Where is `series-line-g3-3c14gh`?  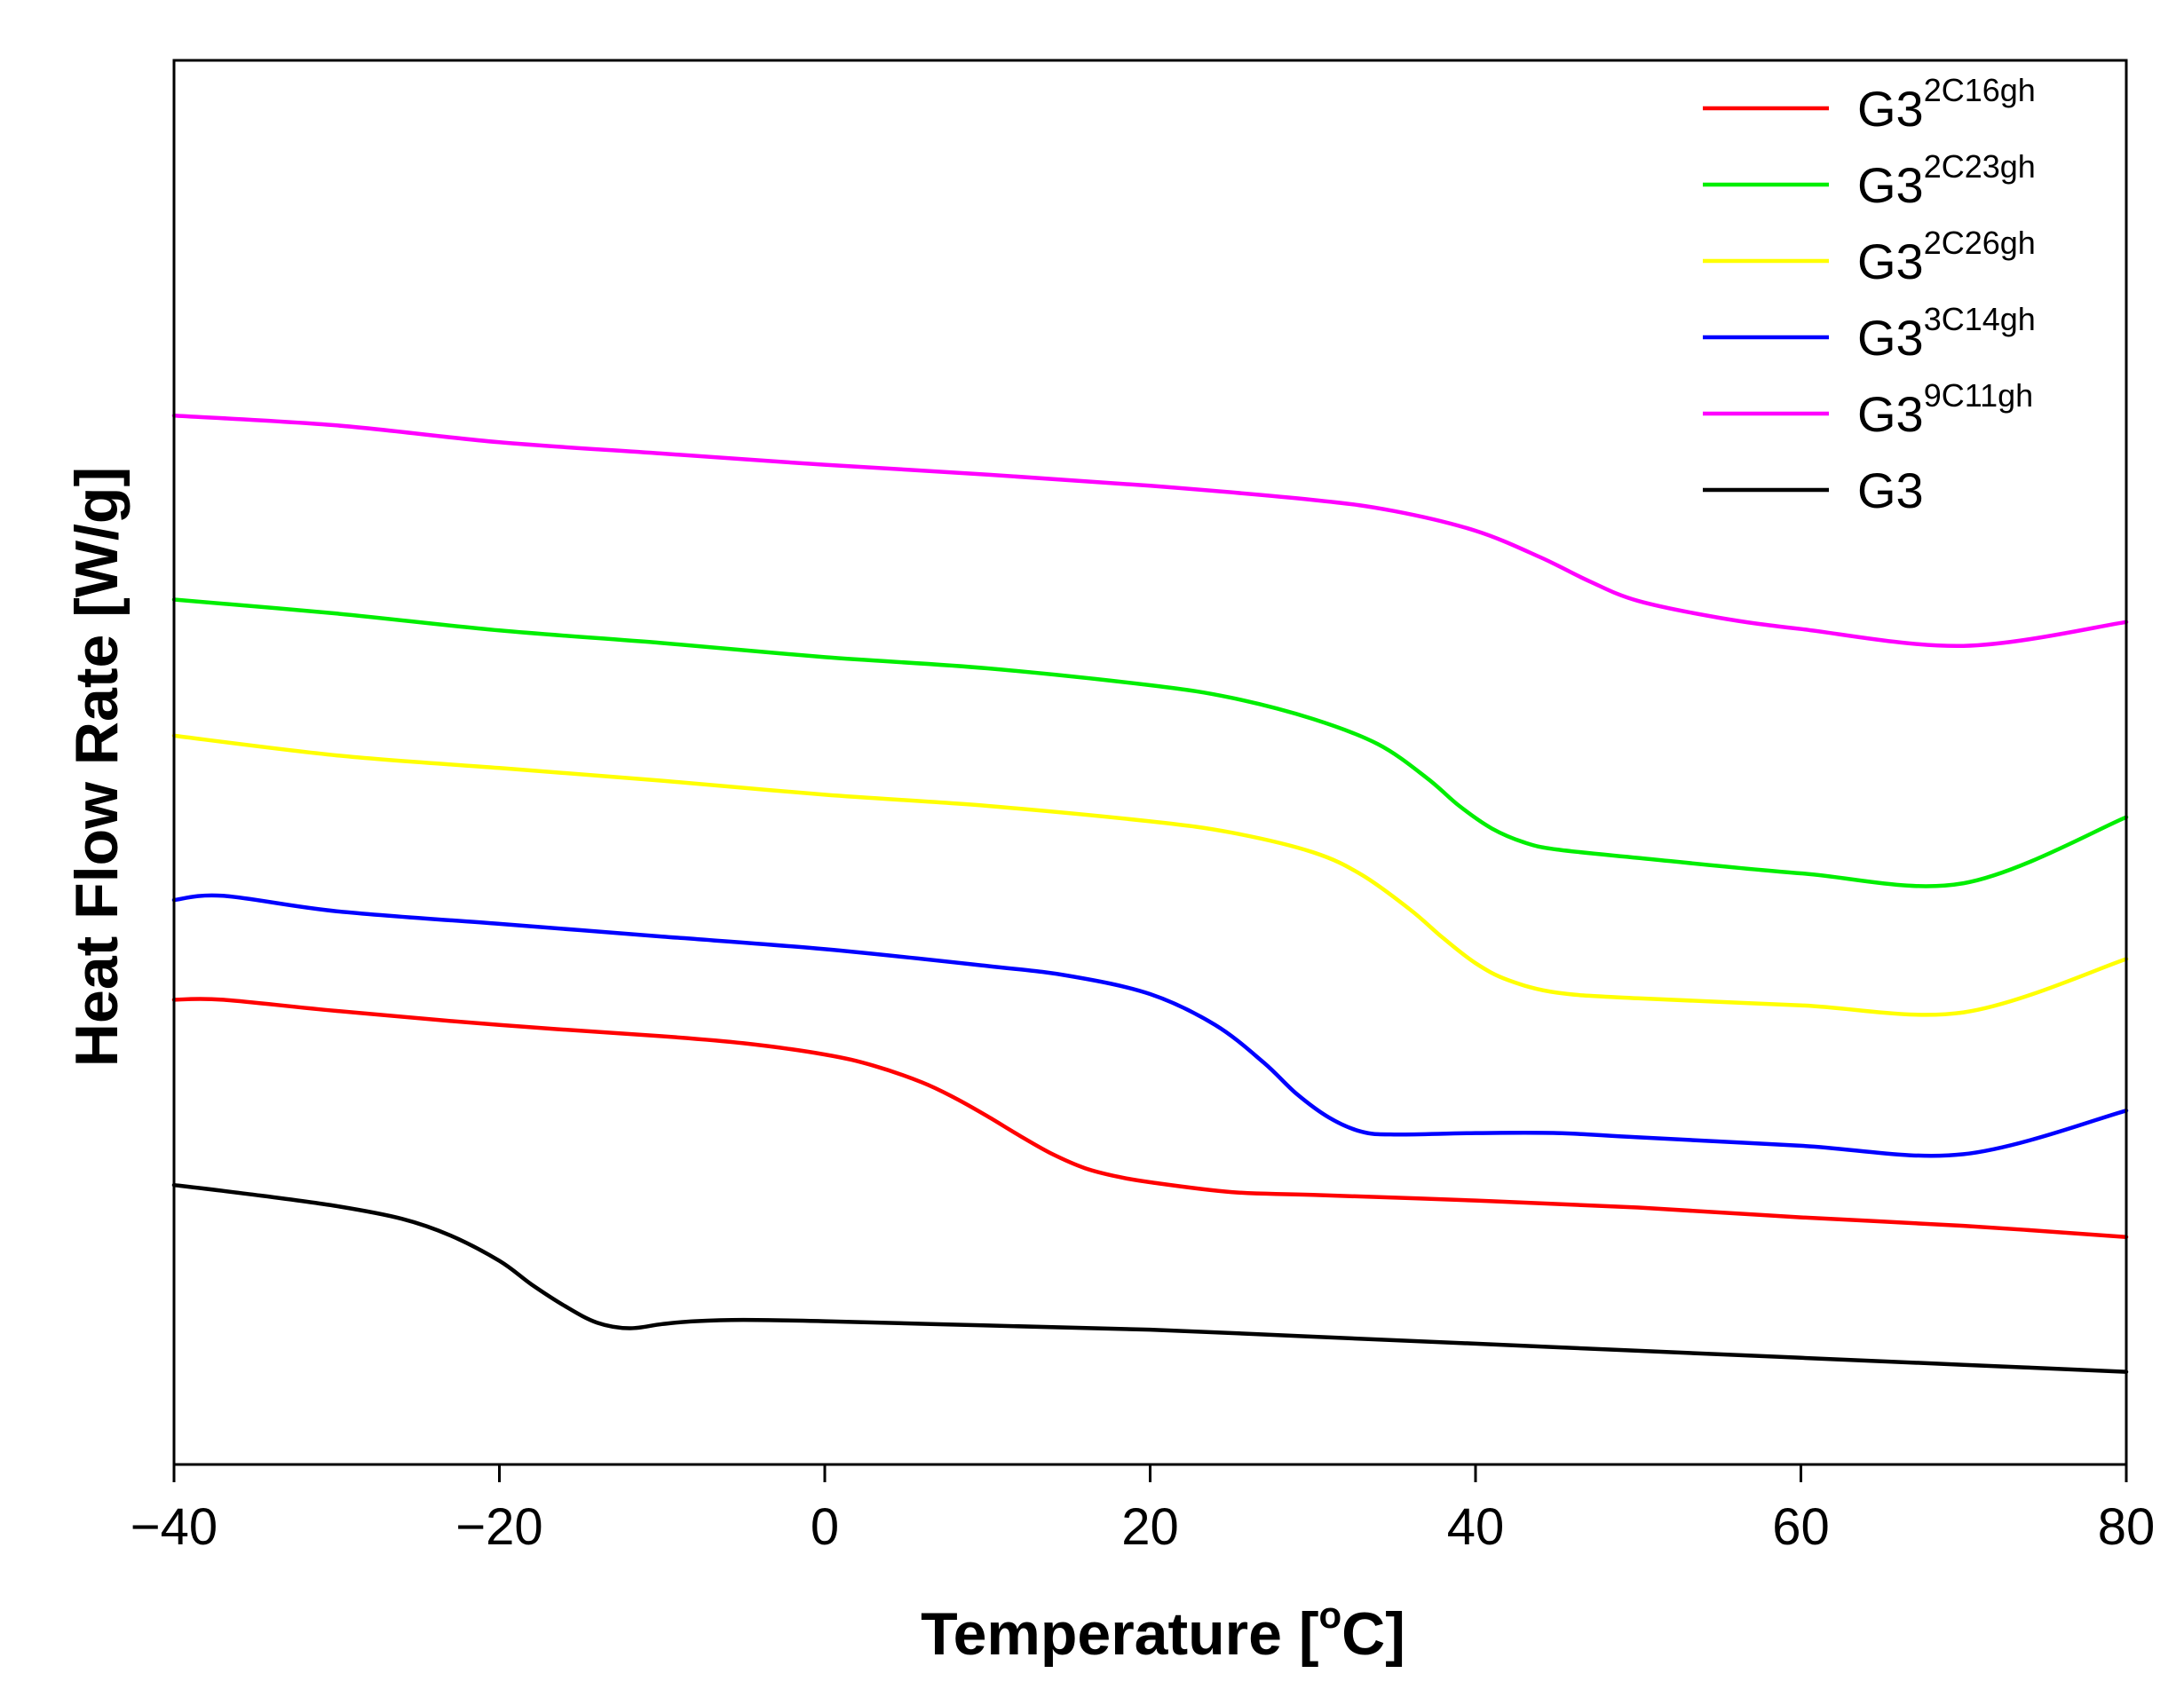 series-line-g3-3c14gh is located at coordinates (1150, 1025).